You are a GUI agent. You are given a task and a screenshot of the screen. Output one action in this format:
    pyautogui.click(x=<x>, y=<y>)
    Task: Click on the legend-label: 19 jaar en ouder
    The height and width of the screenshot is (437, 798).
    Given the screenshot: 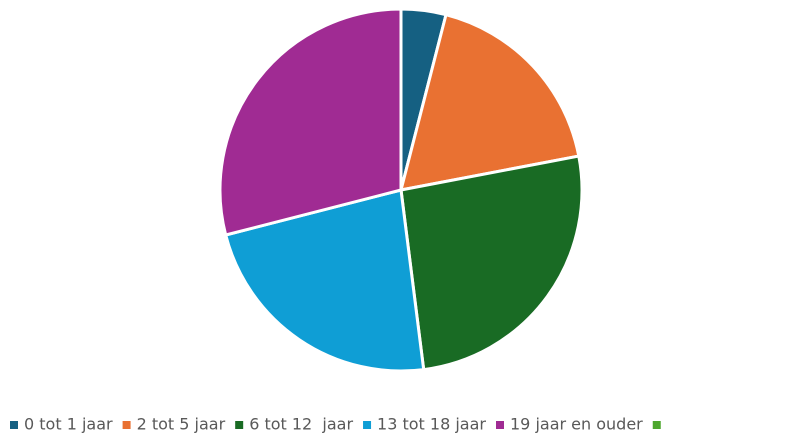 What is the action you would take?
    pyautogui.click(x=576, y=424)
    